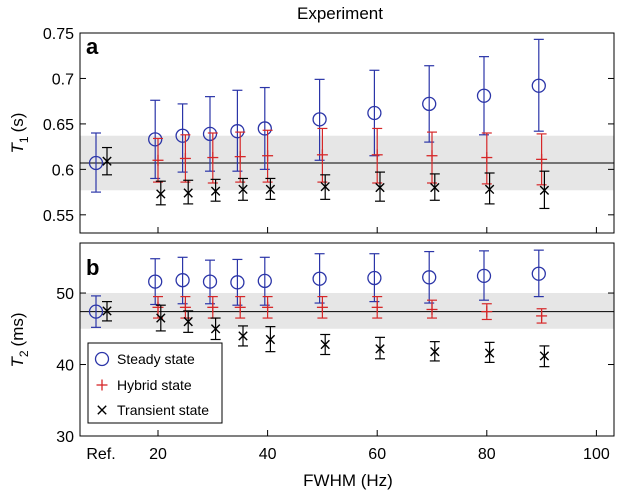  Describe the element at coordinates (487, 454) in the screenshot. I see `x-tick-label-80: 80` at that location.